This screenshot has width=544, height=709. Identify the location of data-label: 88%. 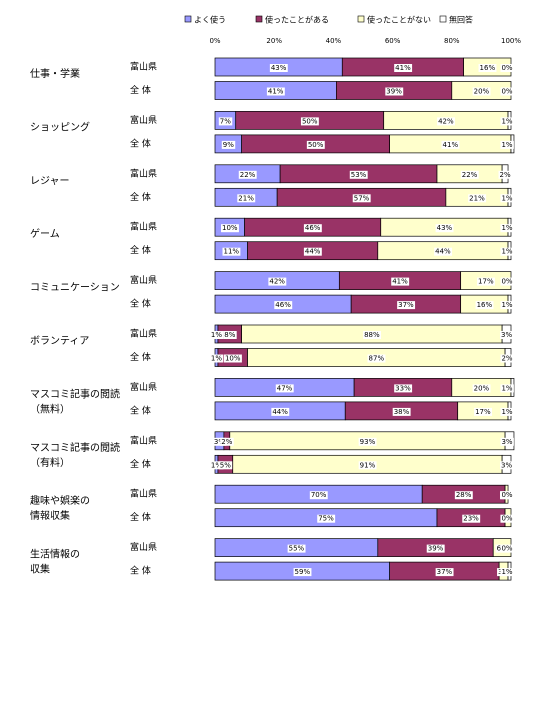
(372, 335).